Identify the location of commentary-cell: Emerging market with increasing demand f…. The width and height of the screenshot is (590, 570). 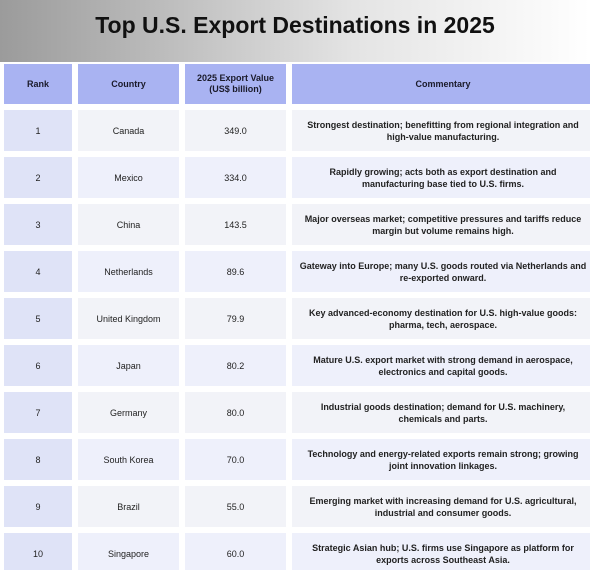
(441, 506).